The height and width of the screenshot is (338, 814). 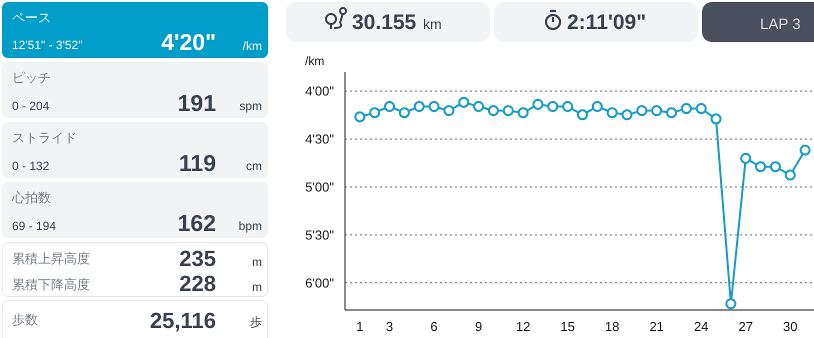 I want to click on text: ピッチ, so click(x=31, y=77).